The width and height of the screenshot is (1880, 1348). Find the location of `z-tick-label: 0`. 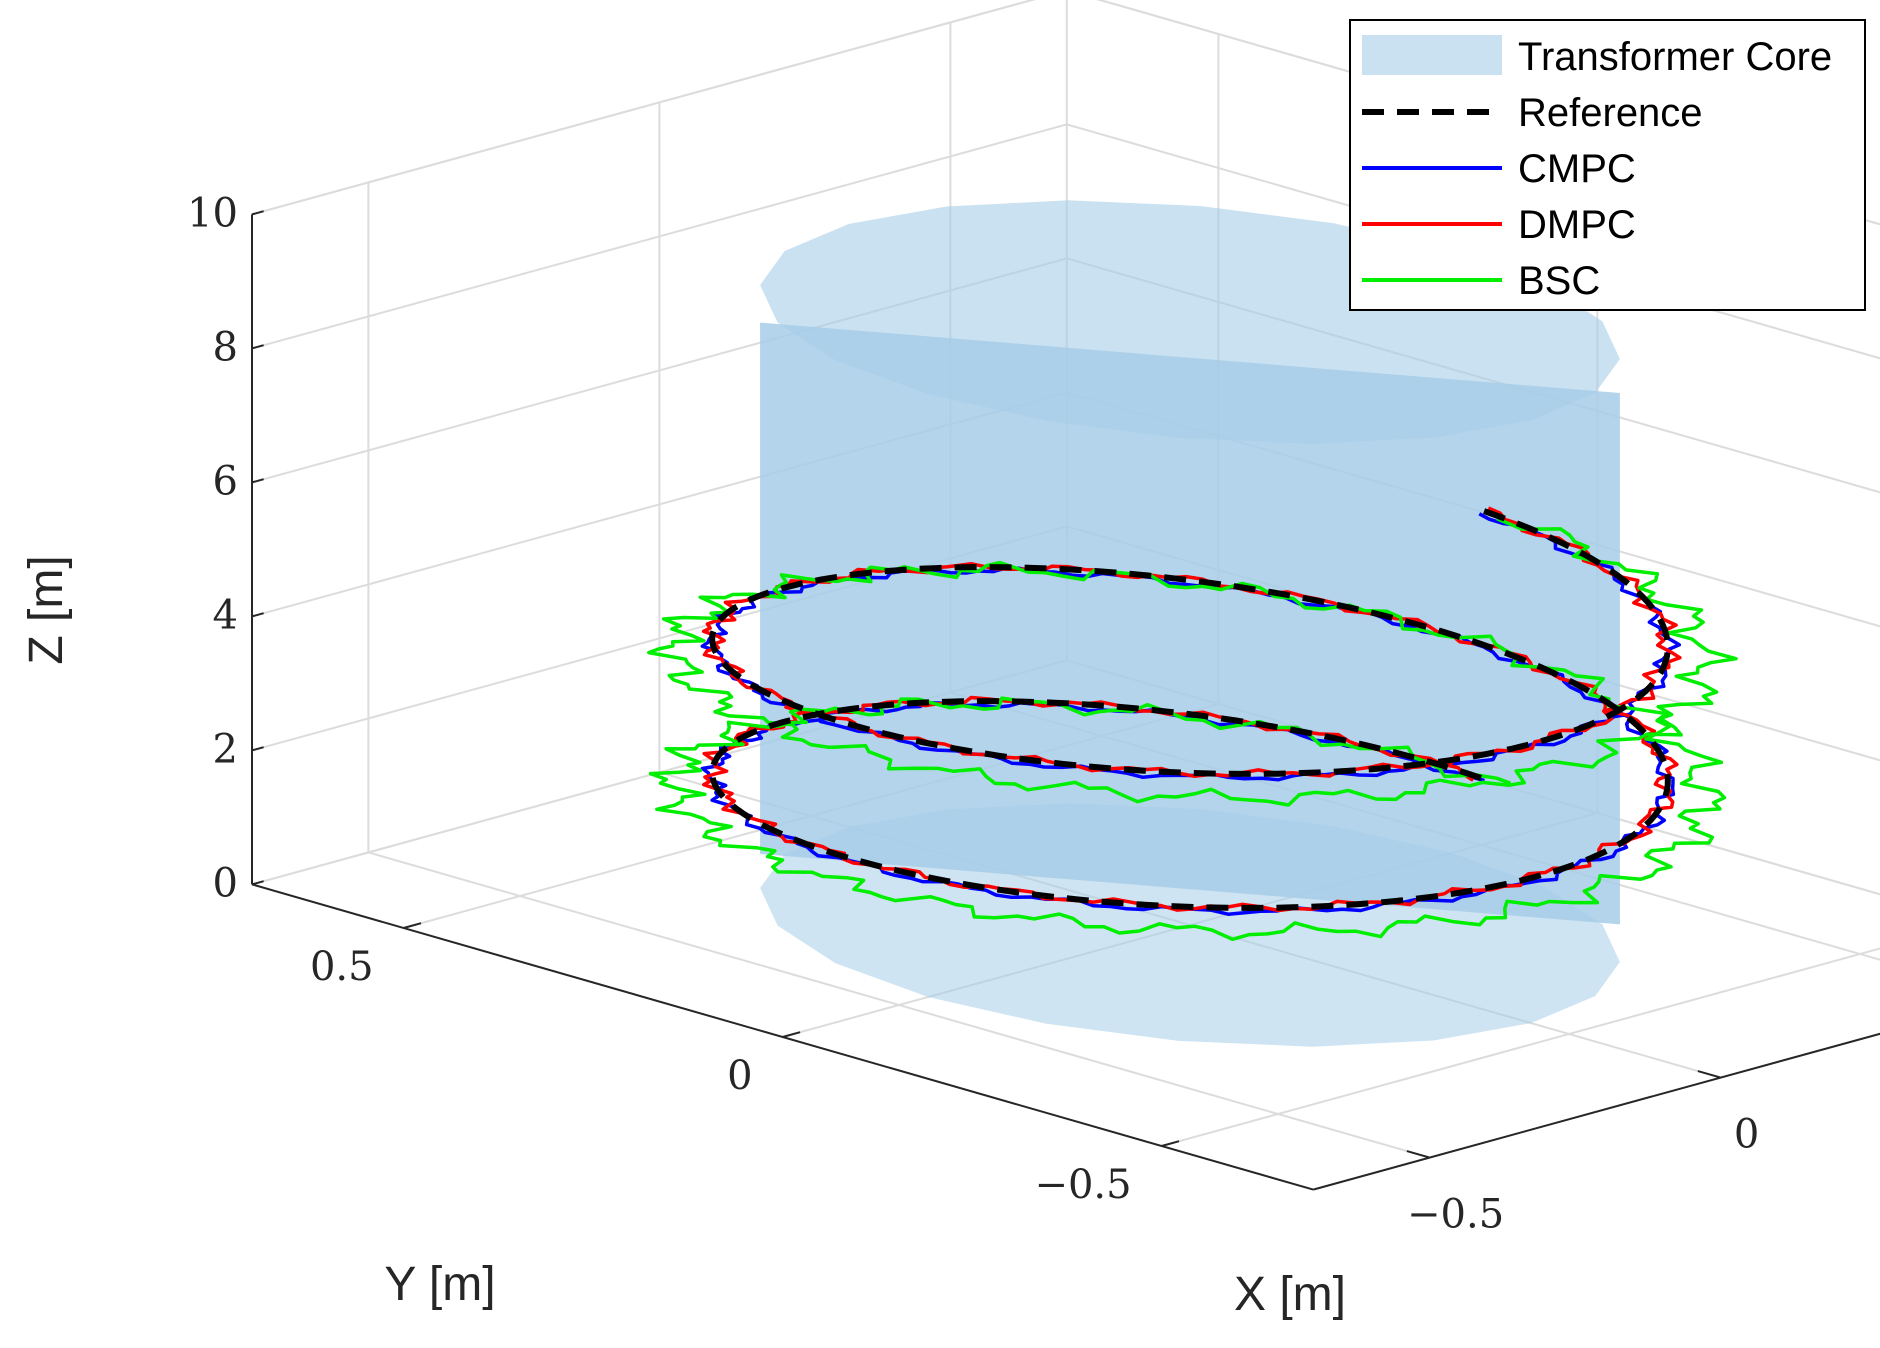

z-tick-label: 0 is located at coordinates (225, 883).